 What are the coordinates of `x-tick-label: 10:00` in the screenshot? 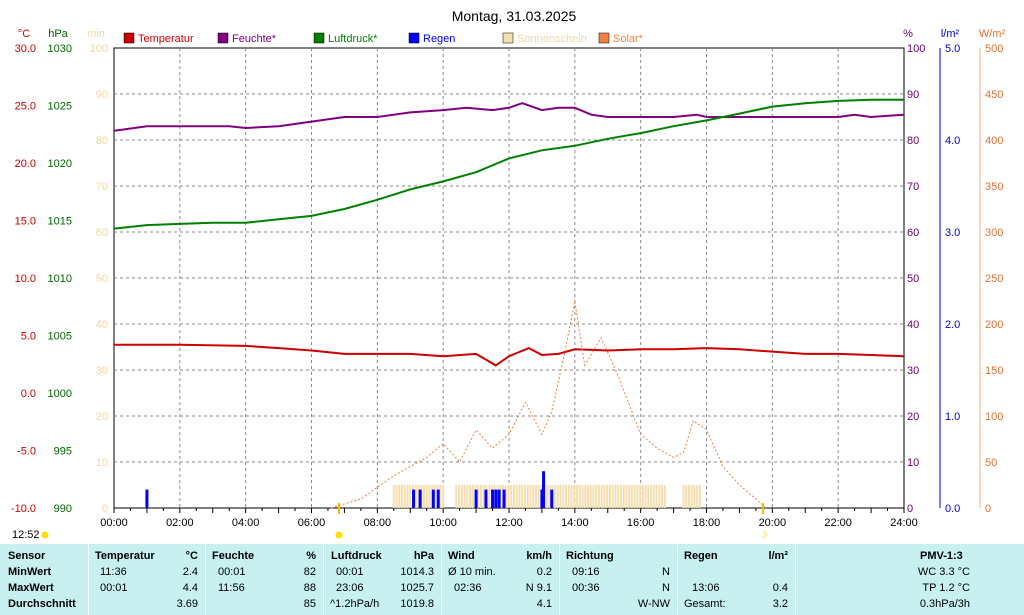 It's located at (443, 523).